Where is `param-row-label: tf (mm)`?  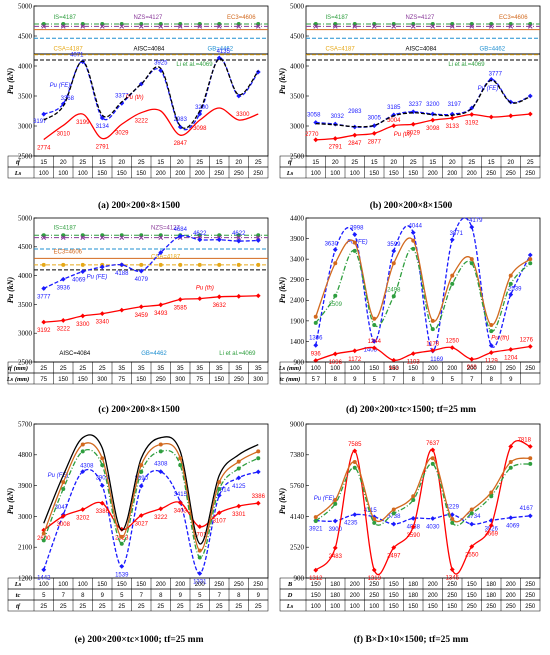
param-row-label: tf (mm) is located at coordinates (18, 368).